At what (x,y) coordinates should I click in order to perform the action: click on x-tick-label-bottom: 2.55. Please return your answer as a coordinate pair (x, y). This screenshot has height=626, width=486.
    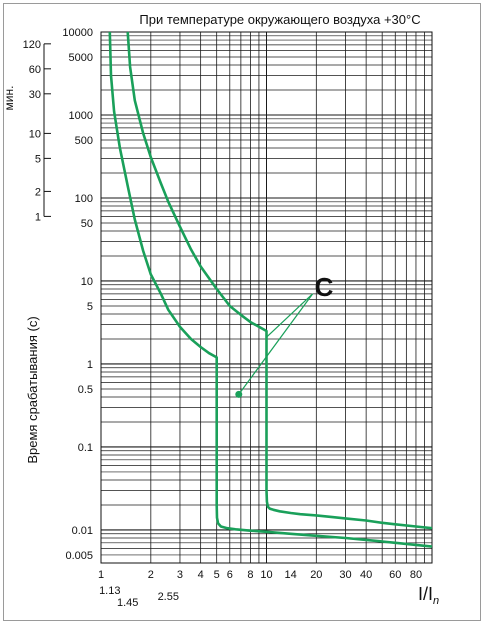
    Looking at the image, I should click on (168, 597).